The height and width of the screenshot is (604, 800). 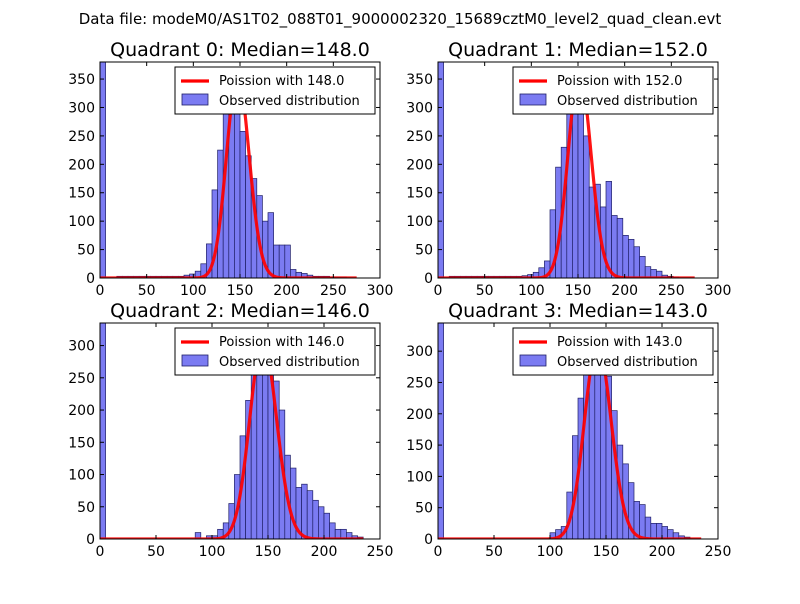 What do you see at coordinates (613, 351) in the screenshot?
I see `legend: Poission with 143.0 Observed distribution` at bounding box center [613, 351].